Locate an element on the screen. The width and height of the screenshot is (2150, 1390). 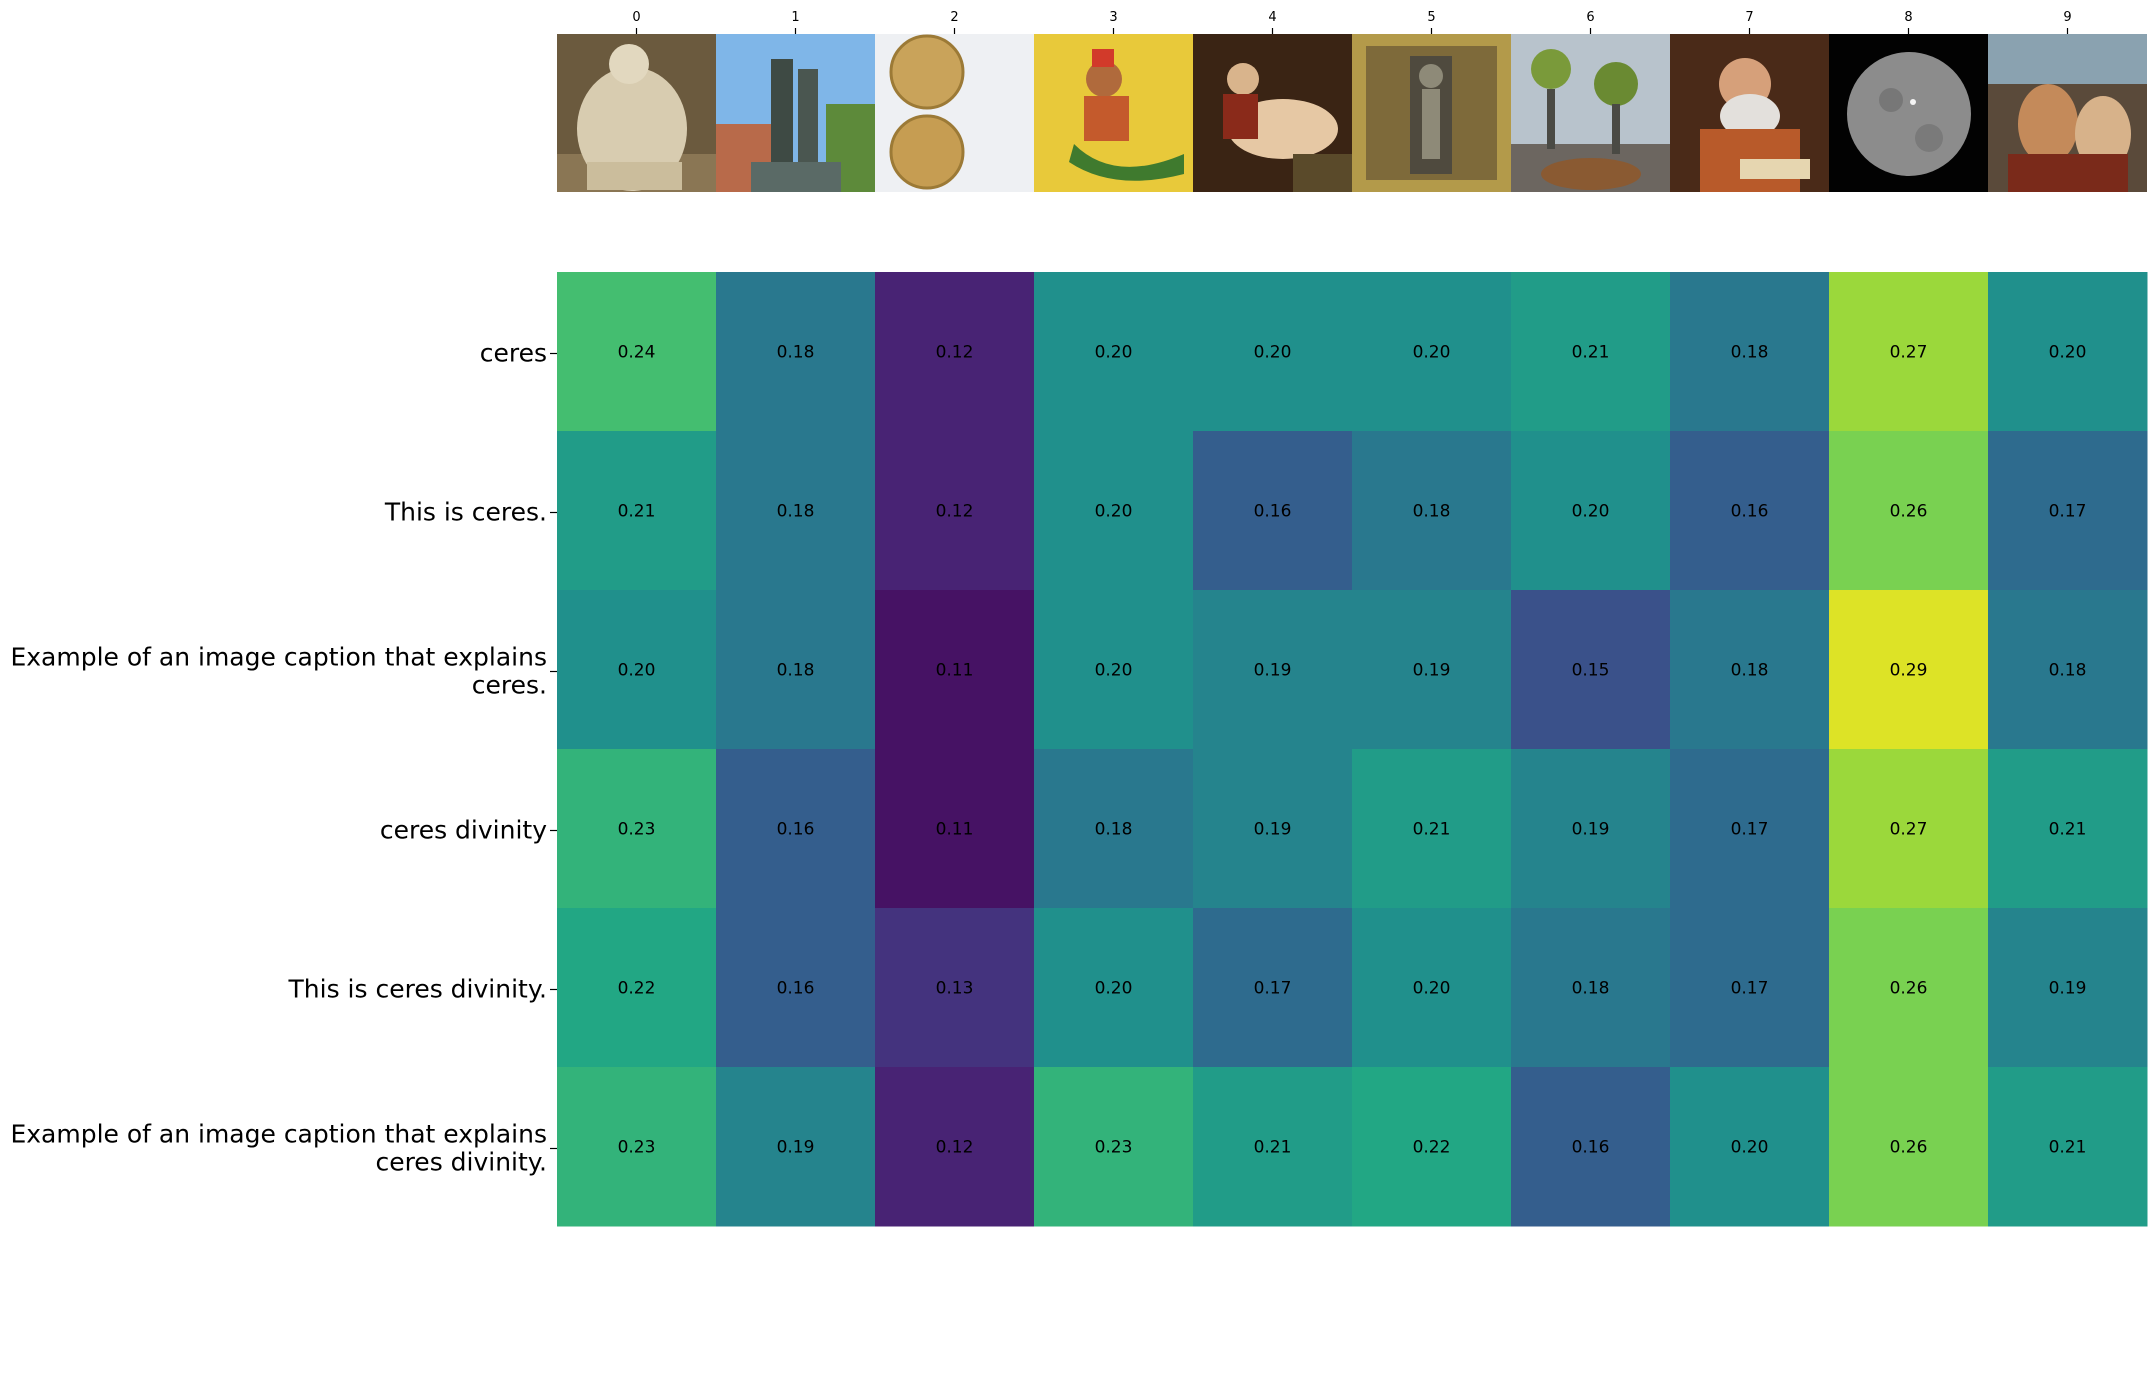
scholar-painting-thumbnail is located at coordinates (1749, 113).